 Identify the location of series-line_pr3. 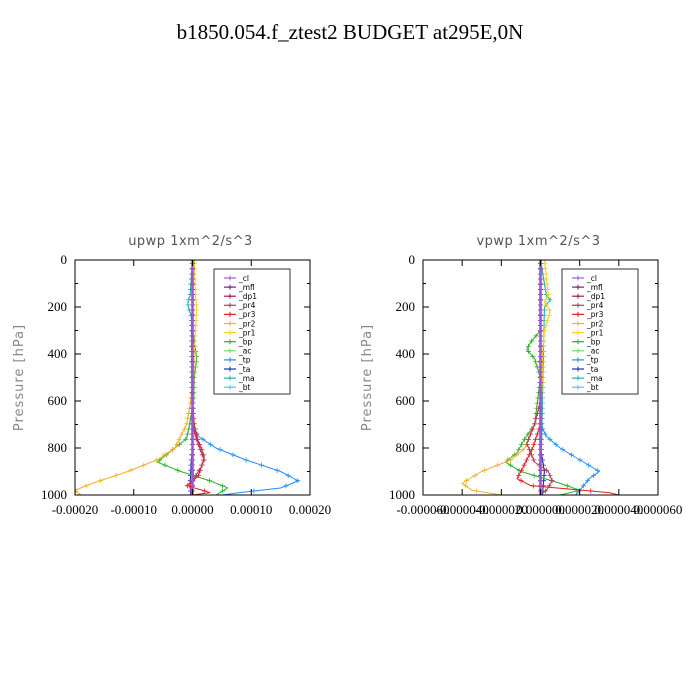
(567, 377).